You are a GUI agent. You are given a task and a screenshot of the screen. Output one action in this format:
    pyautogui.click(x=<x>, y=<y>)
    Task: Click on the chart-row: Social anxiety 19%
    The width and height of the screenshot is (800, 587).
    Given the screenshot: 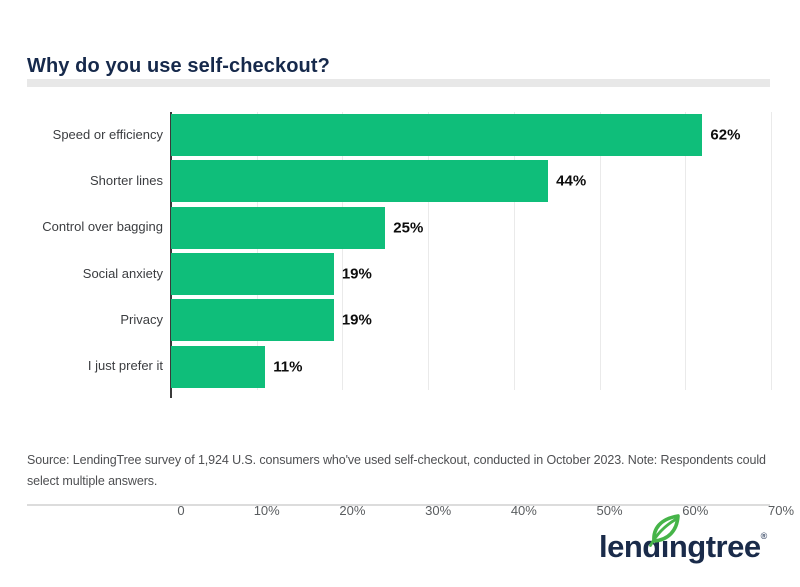 What is the action you would take?
    pyautogui.click(x=399, y=274)
    